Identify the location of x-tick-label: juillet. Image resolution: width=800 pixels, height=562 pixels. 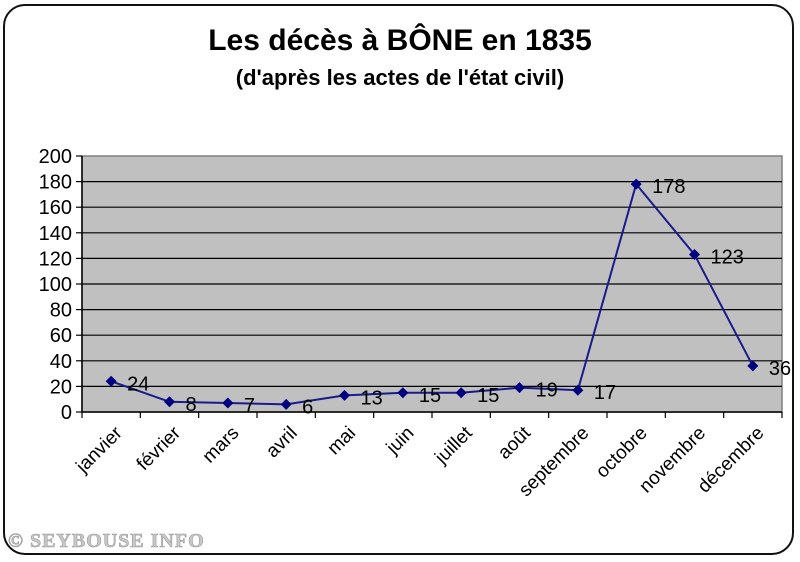
(454, 445).